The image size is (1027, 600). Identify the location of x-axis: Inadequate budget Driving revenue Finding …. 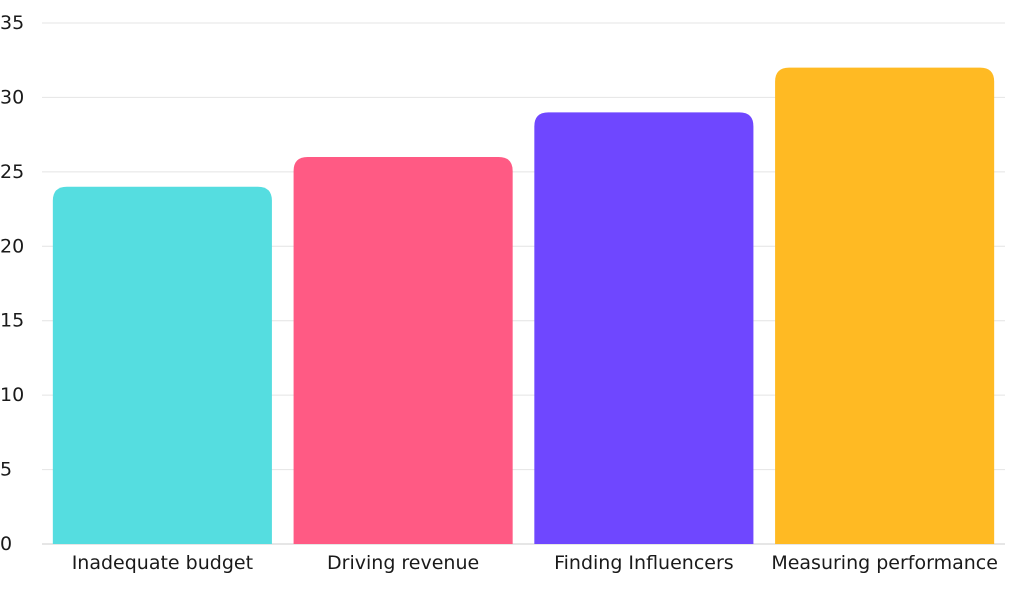
(535, 563).